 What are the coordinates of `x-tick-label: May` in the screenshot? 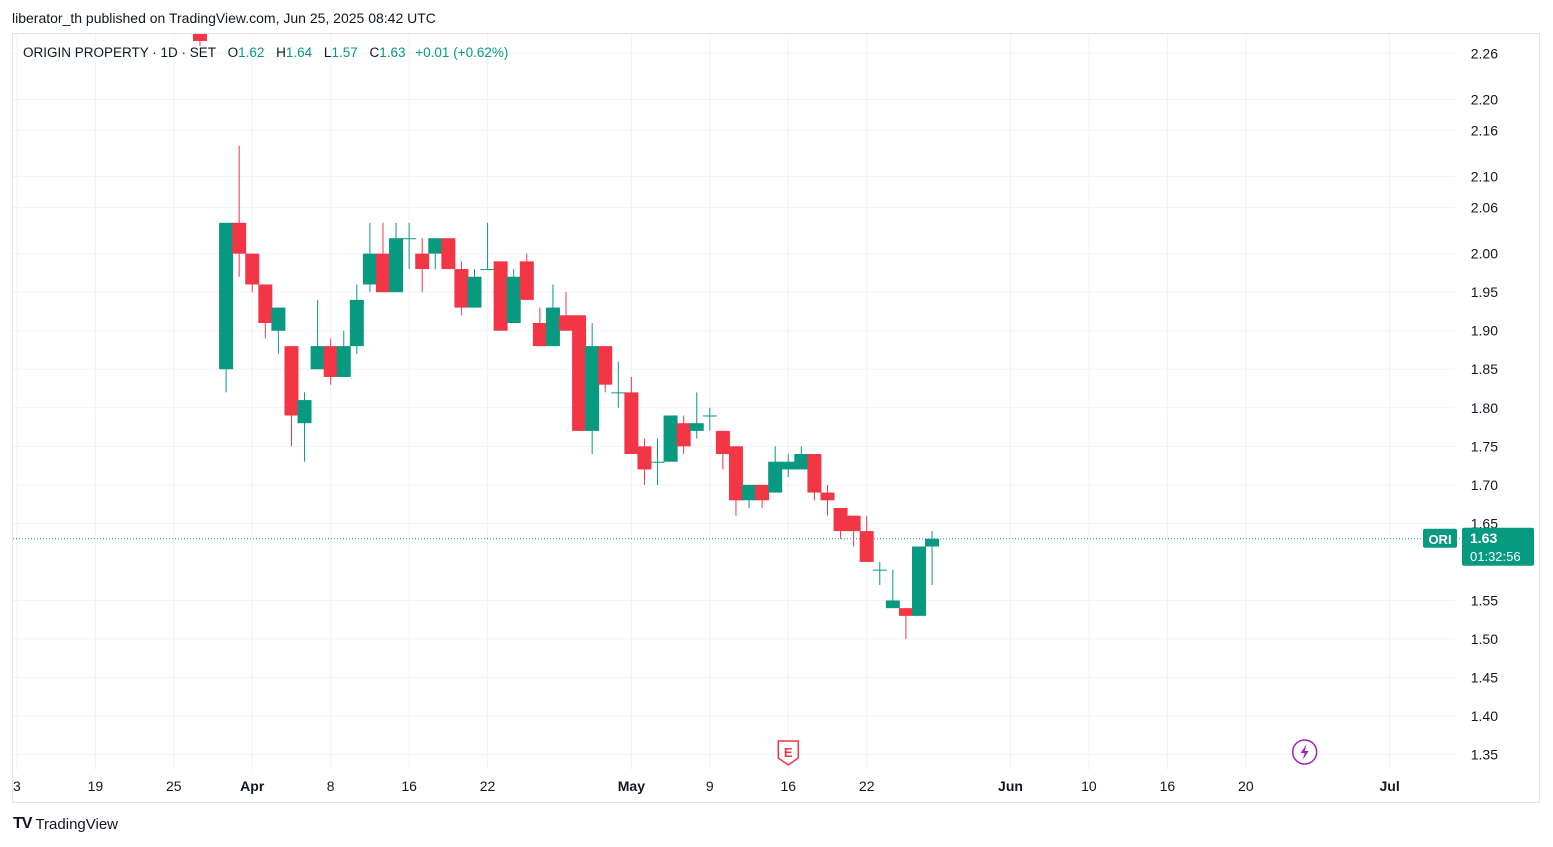 It's located at (631, 786).